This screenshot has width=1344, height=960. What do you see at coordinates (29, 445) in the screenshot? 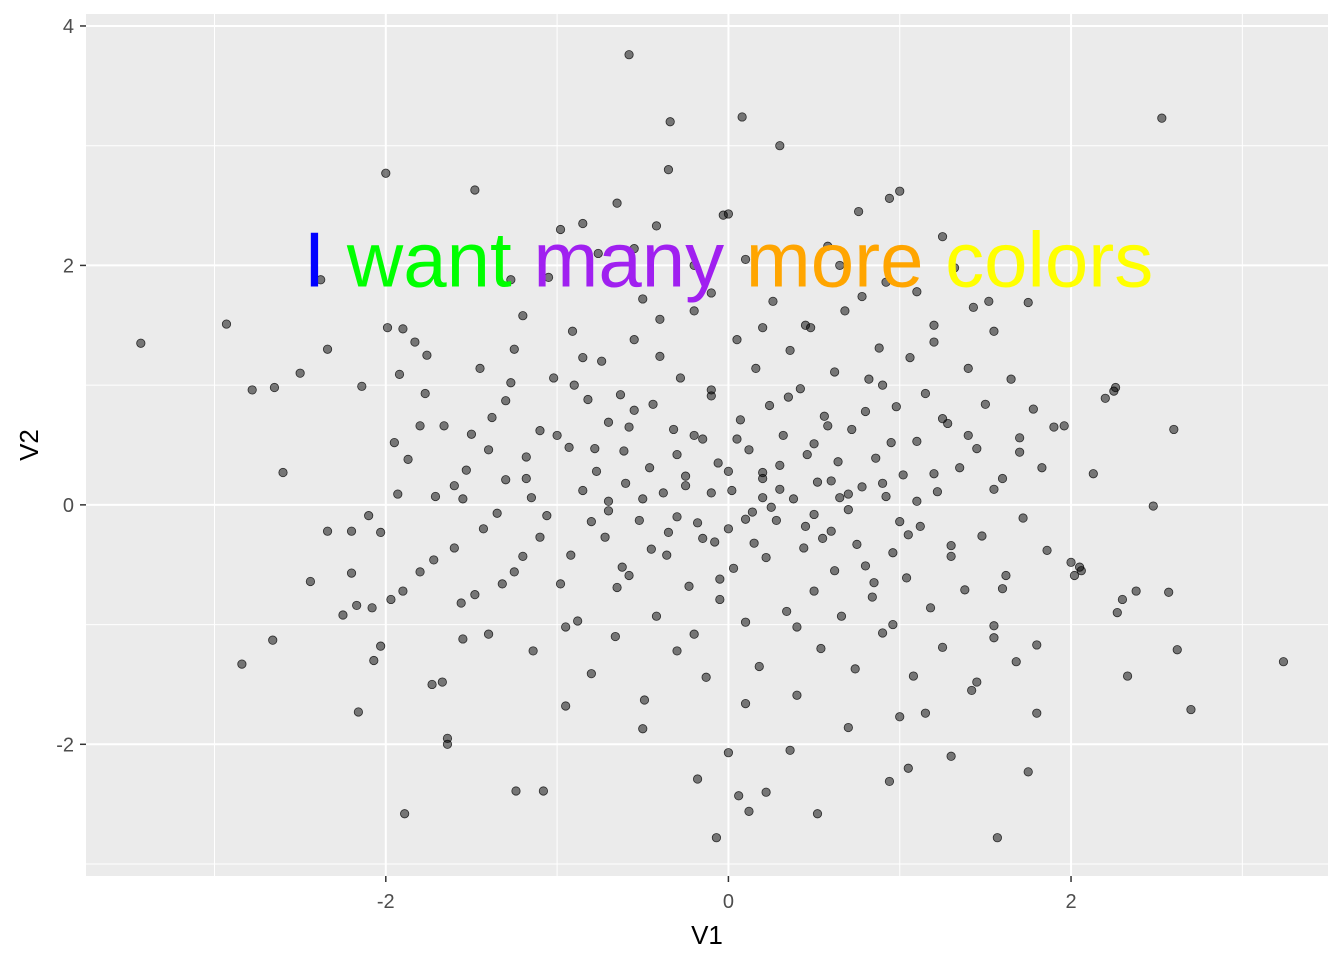
I see `y-axis-title: V2` at bounding box center [29, 445].